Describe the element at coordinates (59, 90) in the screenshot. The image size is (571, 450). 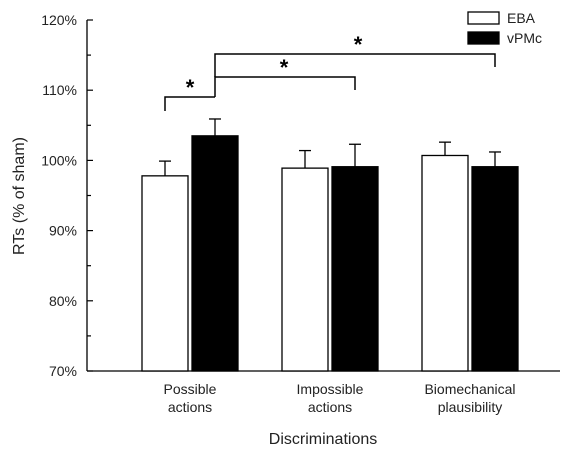
I see `y-tick-label: 110%` at that location.